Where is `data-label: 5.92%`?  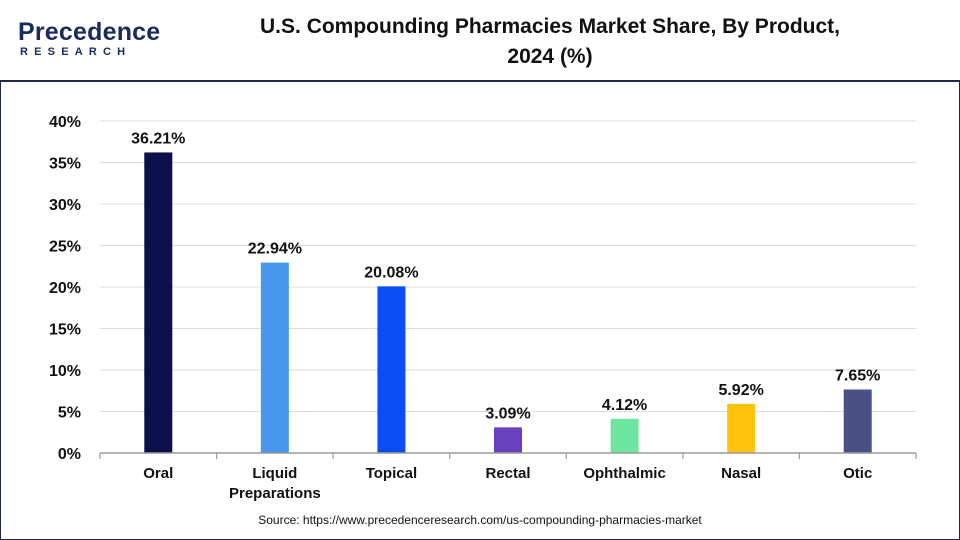
data-label: 5.92% is located at coordinates (740, 390).